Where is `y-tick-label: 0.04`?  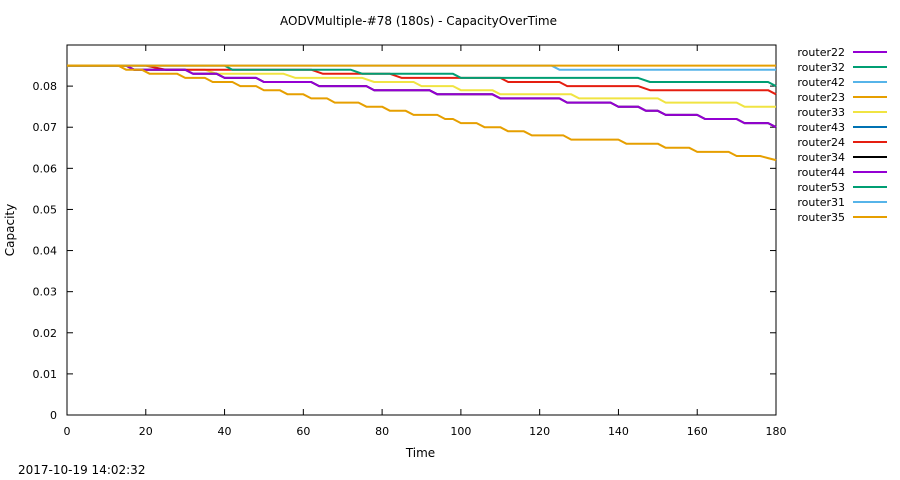 y-tick-label: 0.04 is located at coordinates (45, 251).